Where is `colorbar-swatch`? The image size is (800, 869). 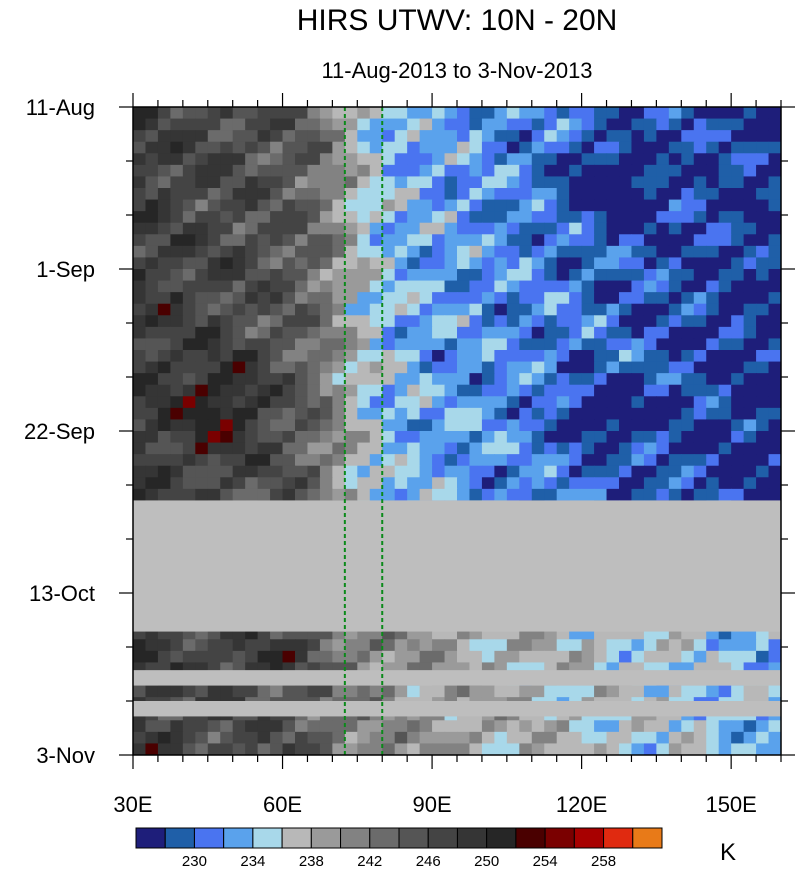
colorbar-swatch is located at coordinates (559, 838).